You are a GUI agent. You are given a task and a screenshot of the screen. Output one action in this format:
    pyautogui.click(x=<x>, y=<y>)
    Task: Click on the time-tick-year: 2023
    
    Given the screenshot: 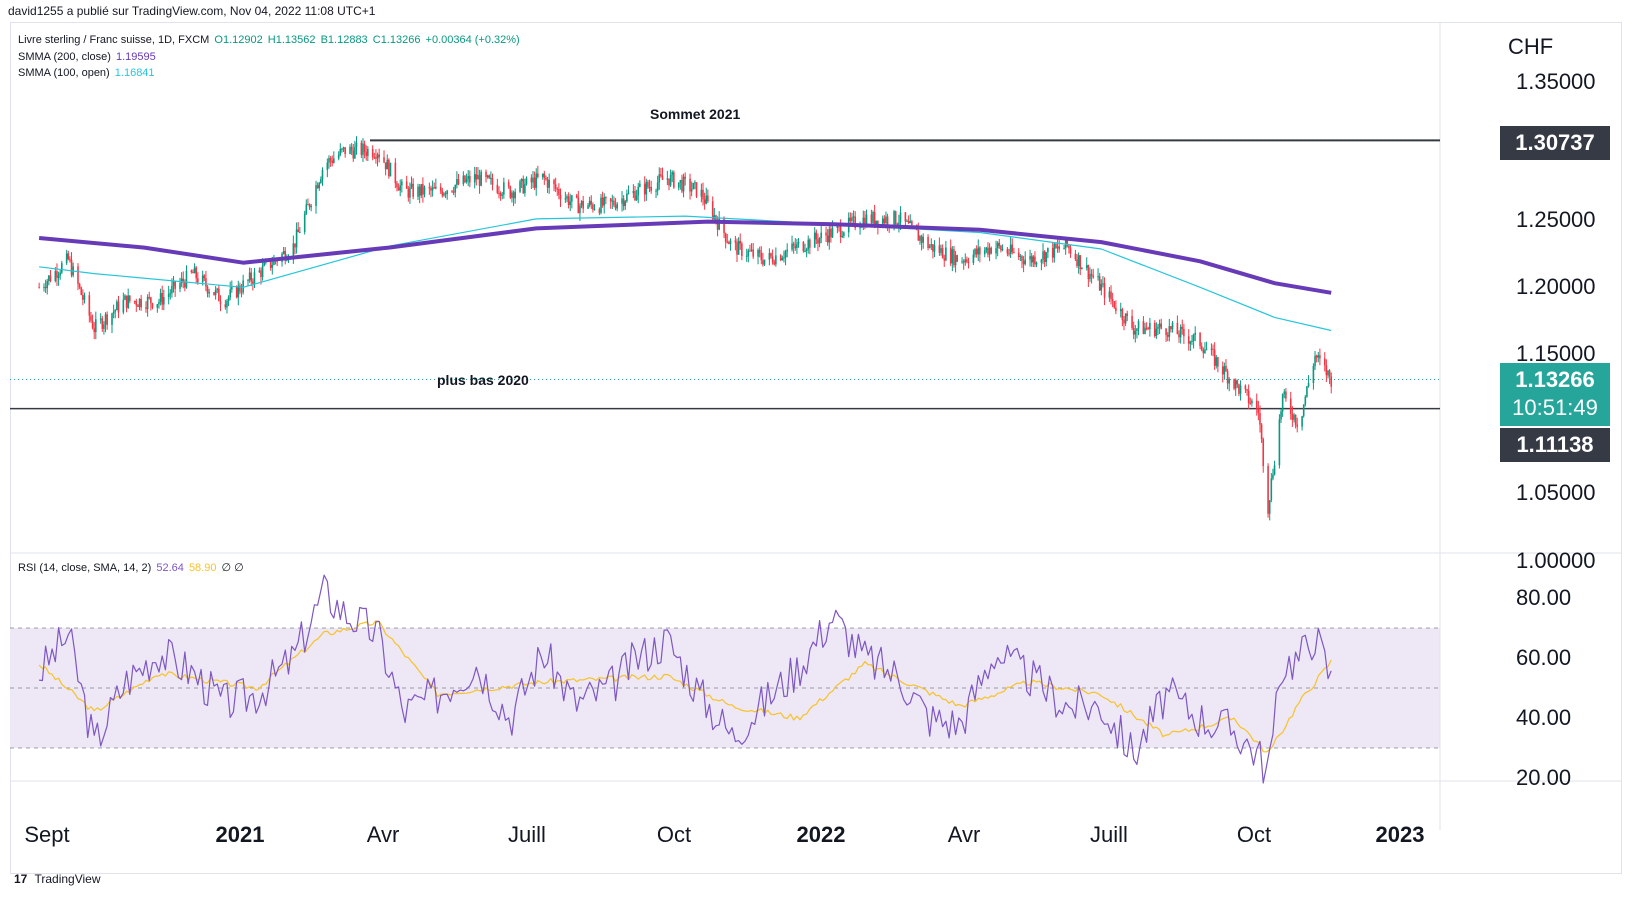 What is the action you would take?
    pyautogui.click(x=1400, y=834)
    